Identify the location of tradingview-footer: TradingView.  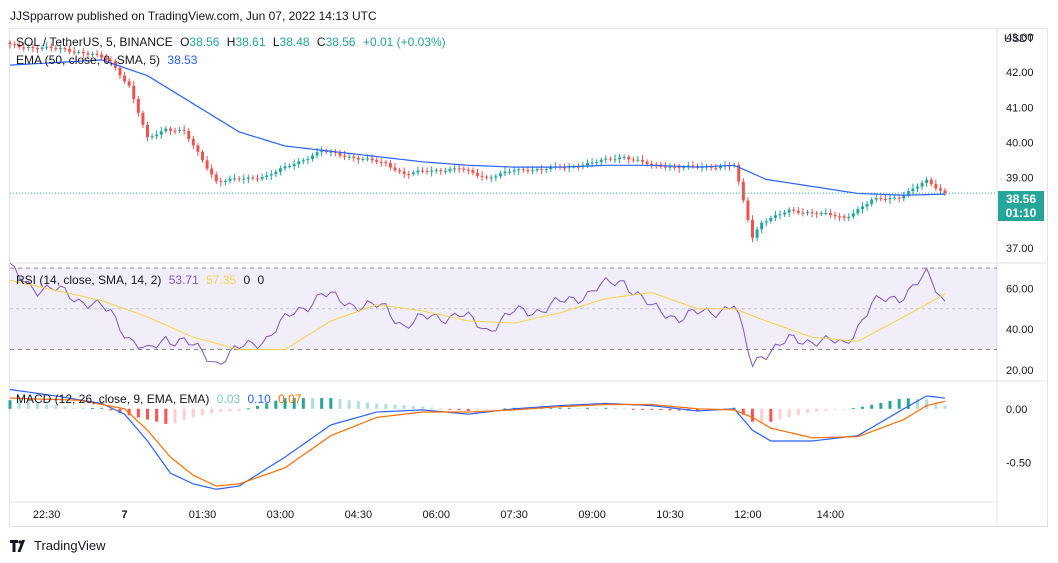
(58, 545).